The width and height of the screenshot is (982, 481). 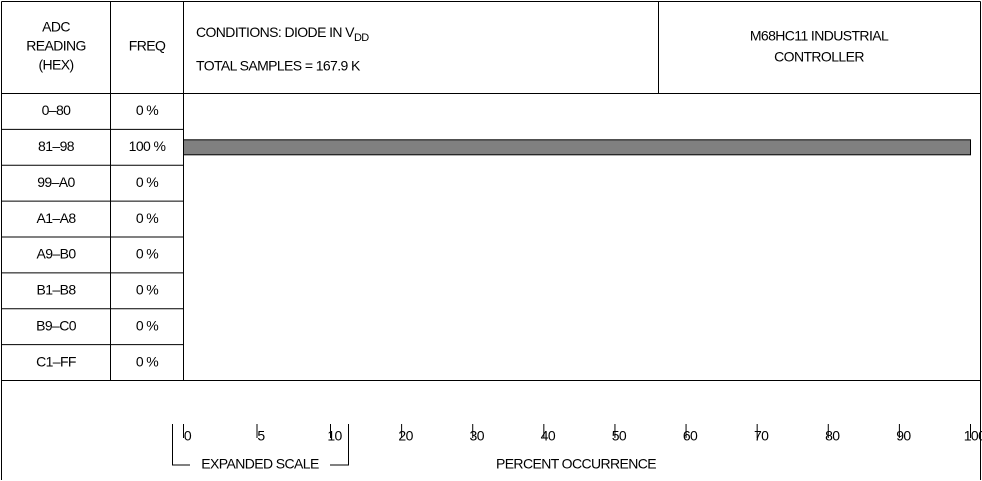 What do you see at coordinates (57, 110) in the screenshot?
I see `category-label: 0–80` at bounding box center [57, 110].